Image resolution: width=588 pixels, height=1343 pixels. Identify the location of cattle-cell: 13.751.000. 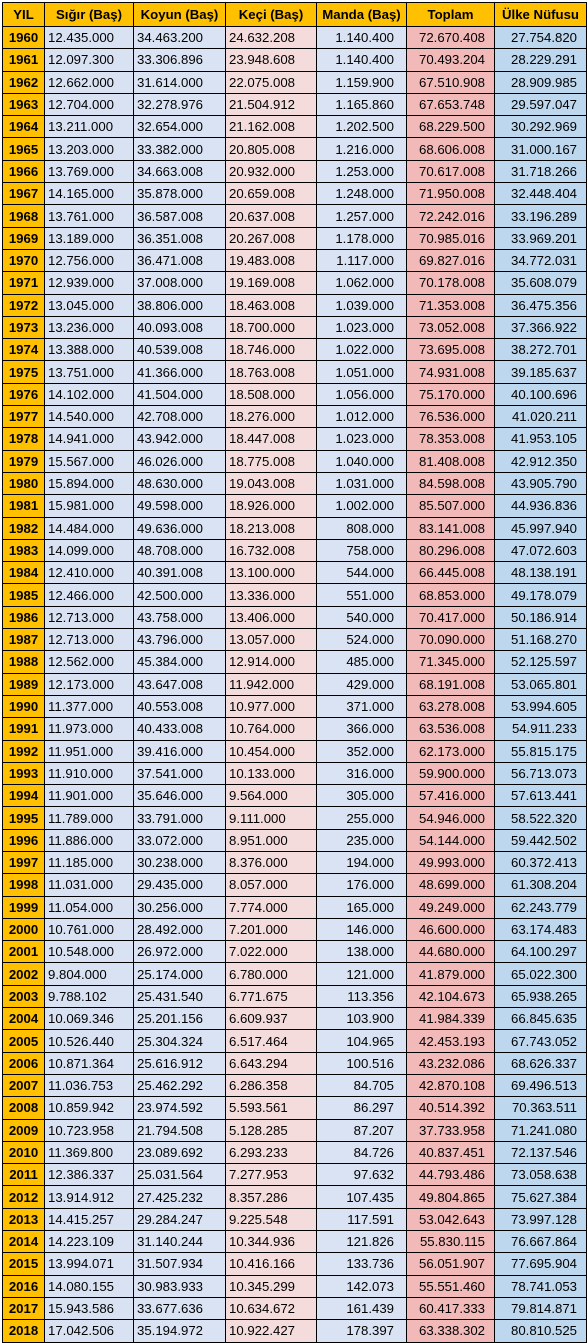
(89, 372).